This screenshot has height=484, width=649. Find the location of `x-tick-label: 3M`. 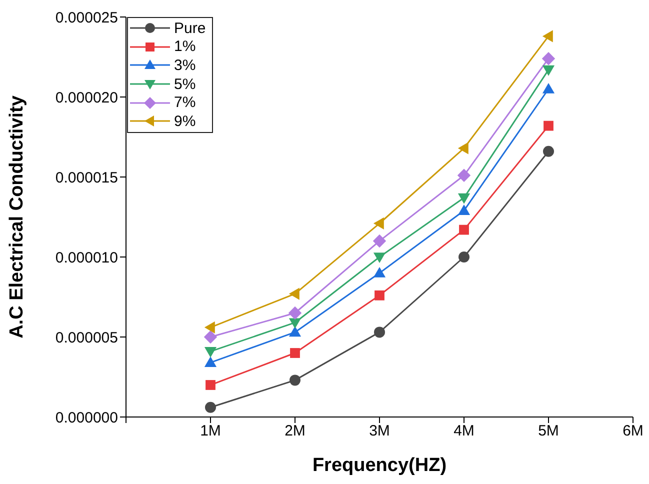

x-tick-label: 3M is located at coordinates (379, 431).